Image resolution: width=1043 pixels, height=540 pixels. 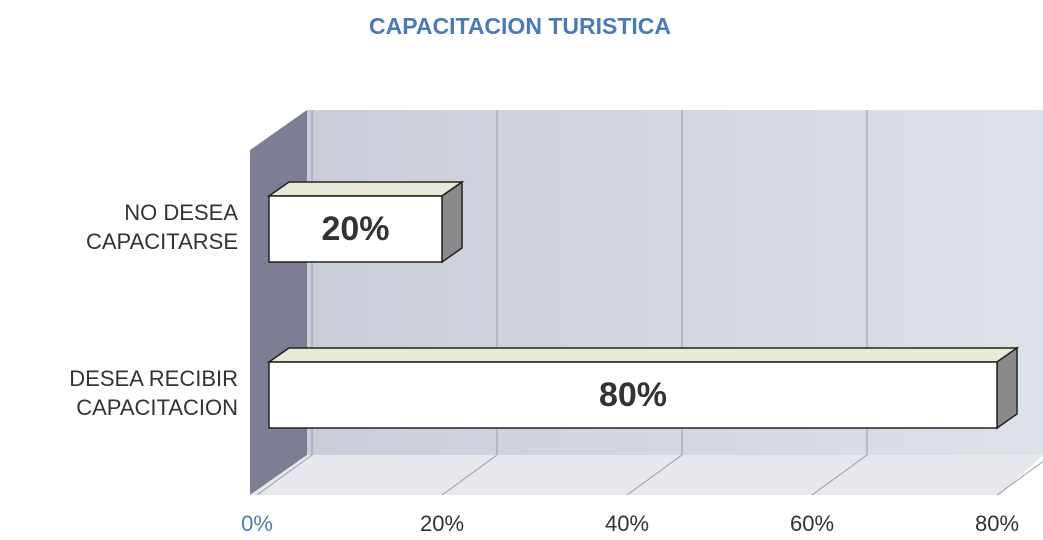 I want to click on data-label: 20%, so click(x=355, y=229).